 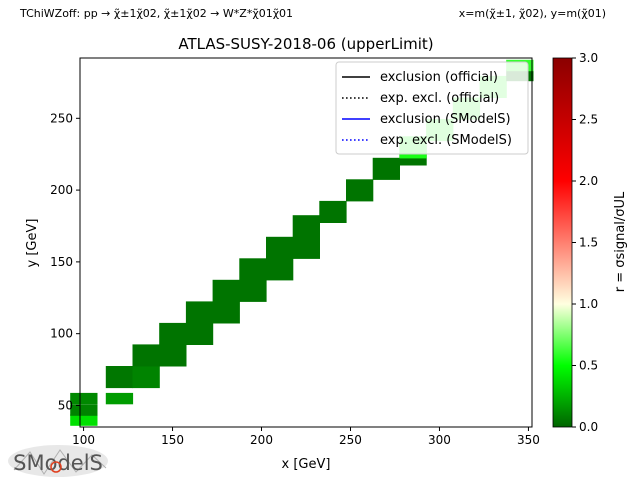 I want to click on header-right: x=m(χ̃±1, χ̃02), y=m(χ̃01), so click(x=532, y=13).